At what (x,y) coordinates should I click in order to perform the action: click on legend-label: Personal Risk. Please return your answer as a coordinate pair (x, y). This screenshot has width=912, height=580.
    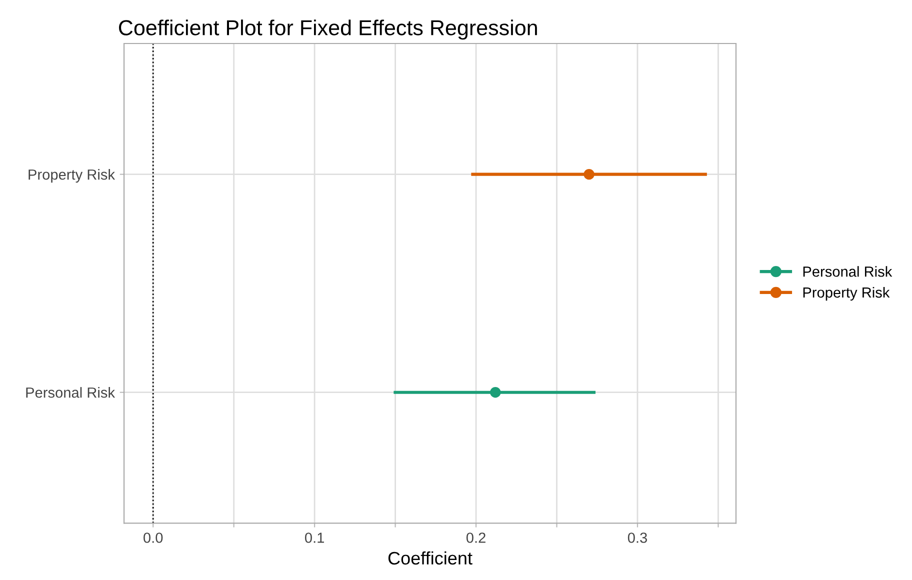
    Looking at the image, I should click on (847, 271).